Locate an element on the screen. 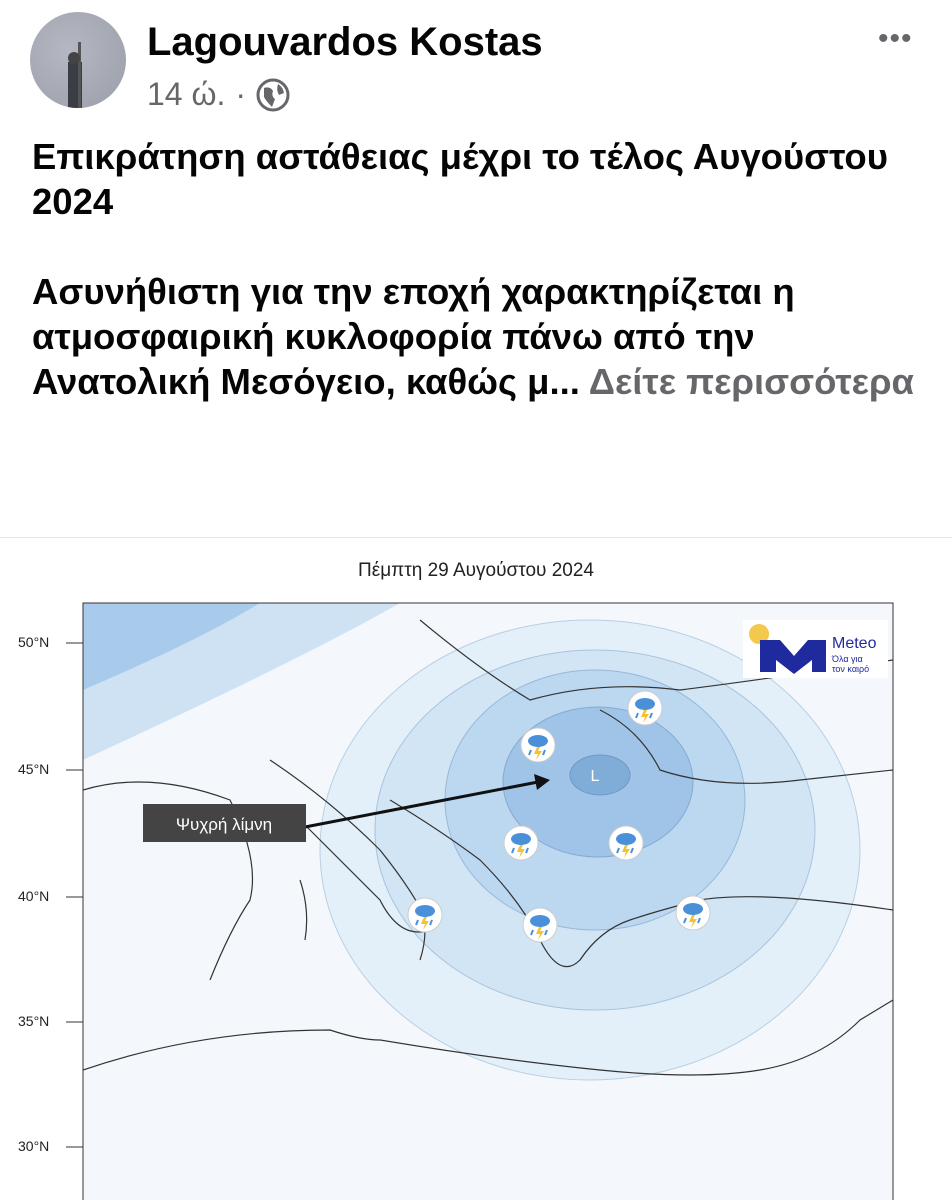 This screenshot has width=952, height=1200. map-title: Πέμπτη 29 Αυγούστου 2024 is located at coordinates (476, 570).